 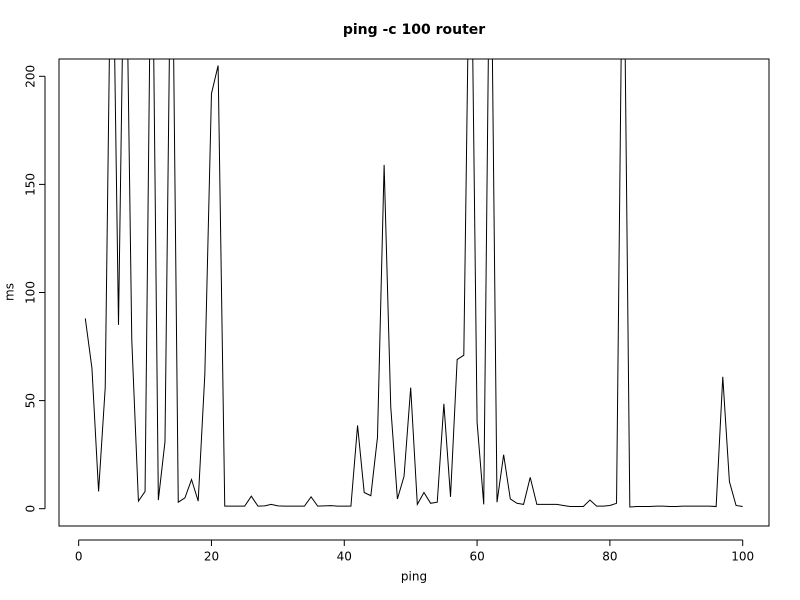 I want to click on y-tick-label: 150, so click(x=31, y=184).